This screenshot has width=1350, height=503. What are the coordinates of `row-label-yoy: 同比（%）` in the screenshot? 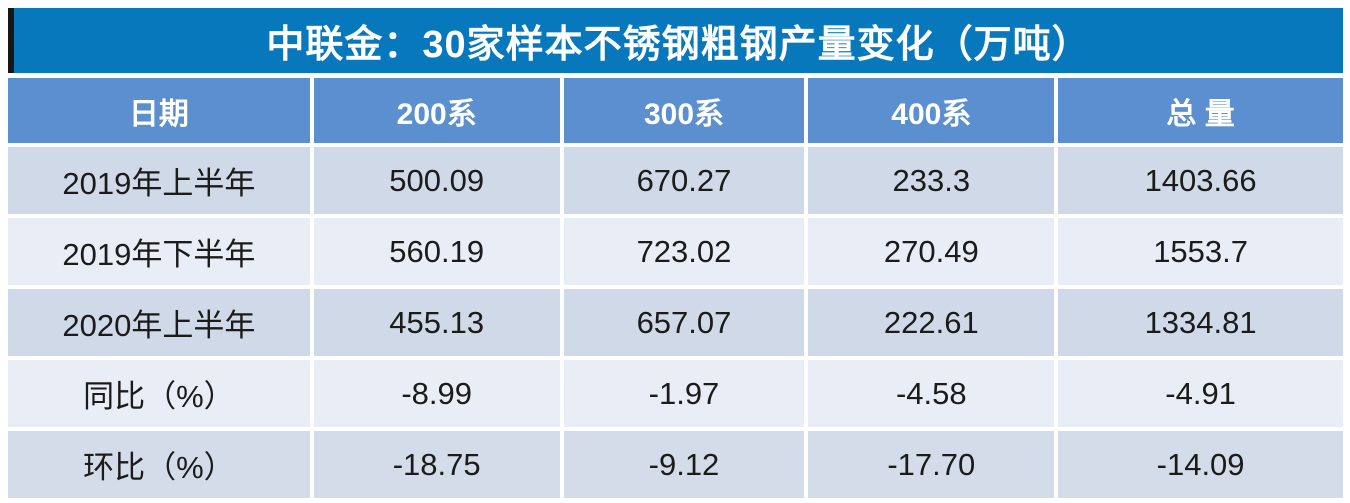 It's located at (159, 393).